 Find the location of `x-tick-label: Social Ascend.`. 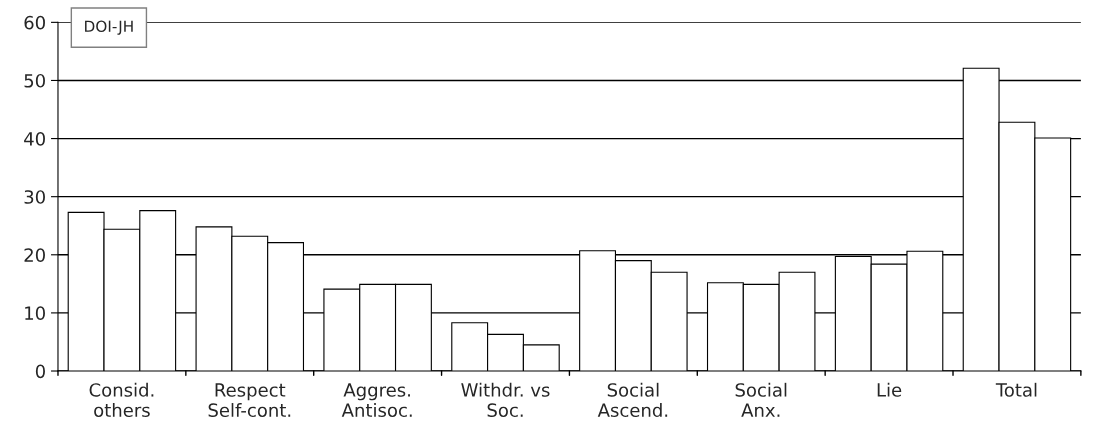

x-tick-label: Social Ascend. is located at coordinates (632, 400).